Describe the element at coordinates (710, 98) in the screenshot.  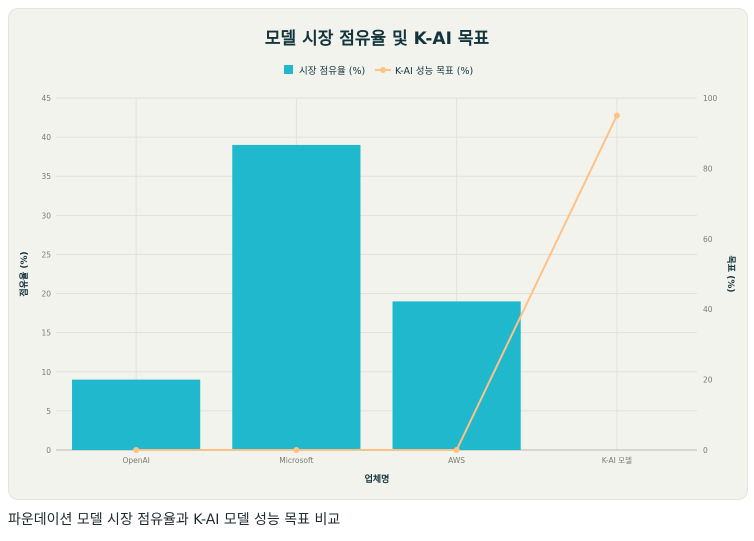
I see `y2-tick-label: 100` at that location.